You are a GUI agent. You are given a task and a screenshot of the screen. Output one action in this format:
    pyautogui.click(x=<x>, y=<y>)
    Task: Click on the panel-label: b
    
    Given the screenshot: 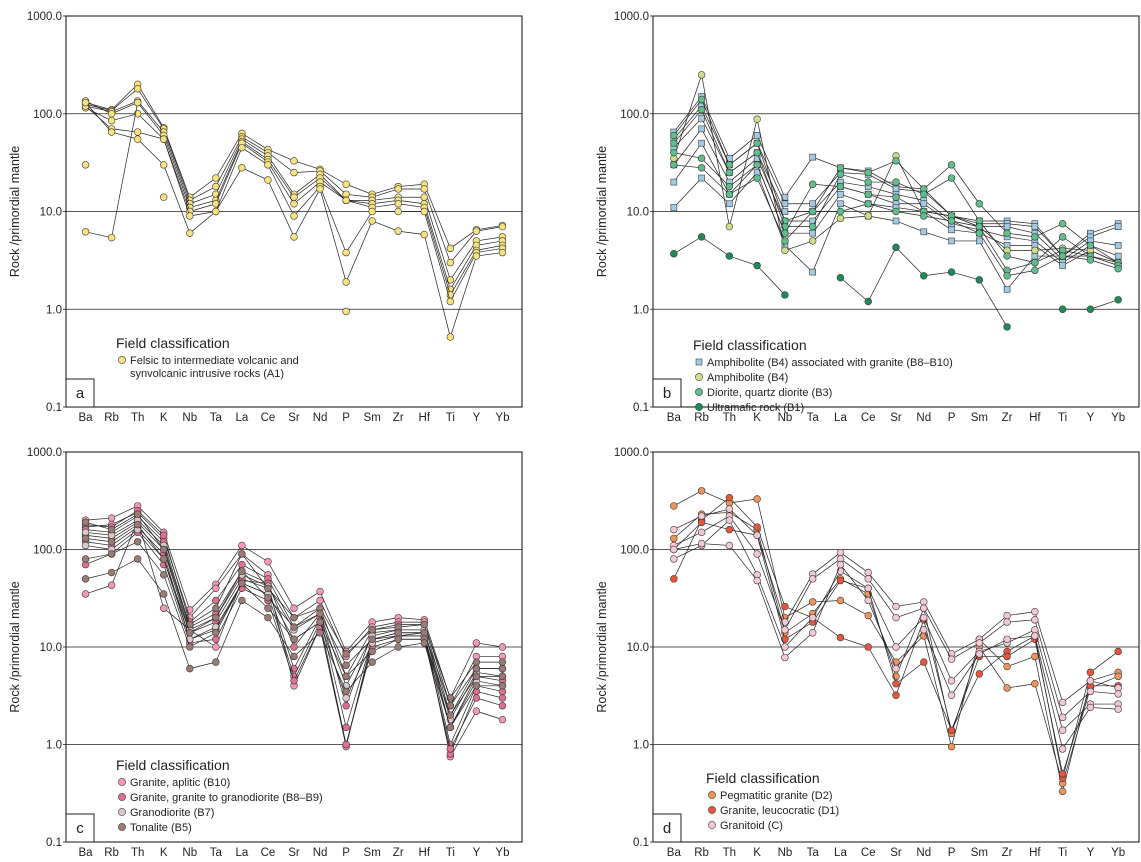 What is the action you would take?
    pyautogui.click(x=667, y=393)
    